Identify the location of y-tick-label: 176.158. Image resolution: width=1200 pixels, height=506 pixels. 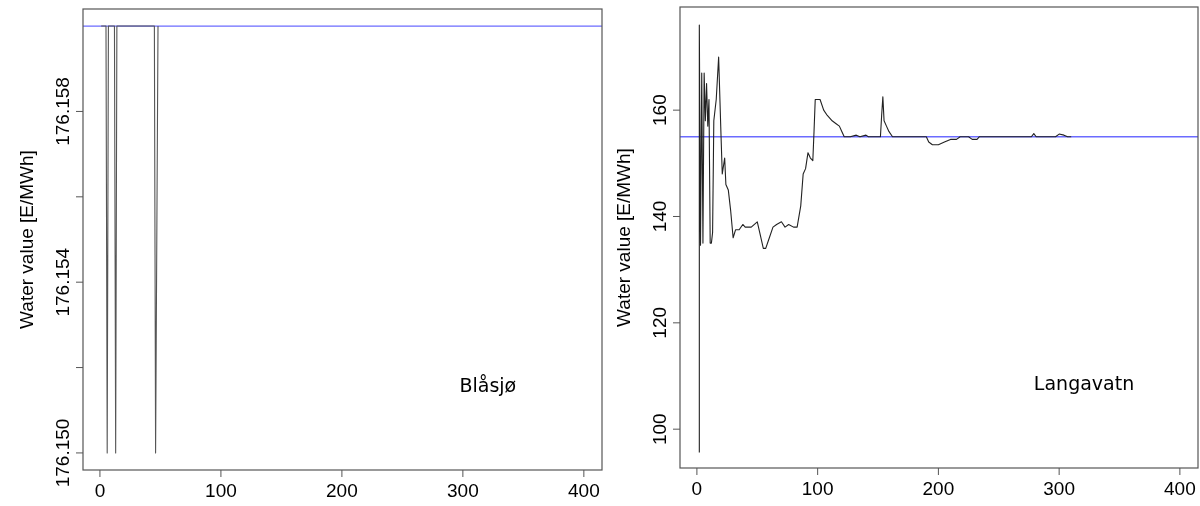
(62, 111).